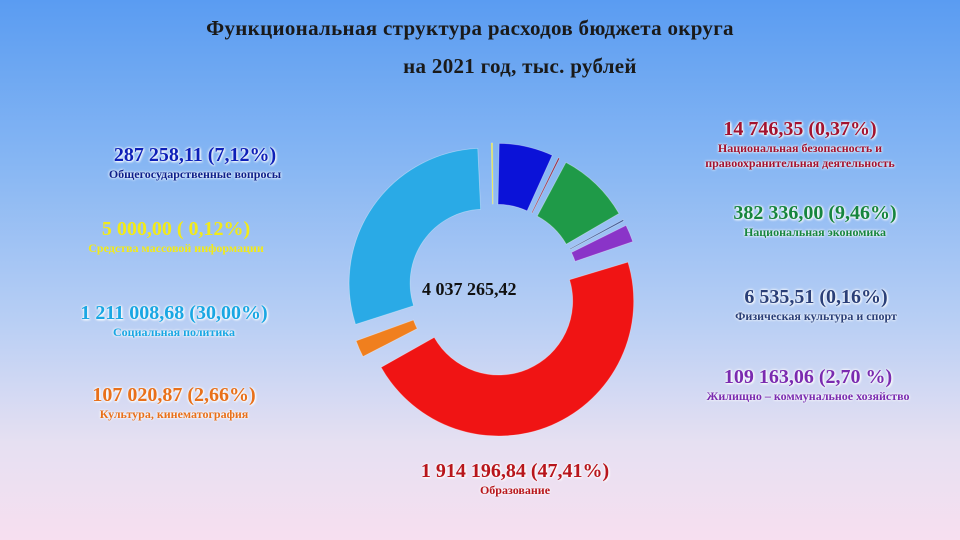 This screenshot has width=960, height=540. I want to click on label-national-security-name-line1: Национальная безопасность и, so click(800, 148).